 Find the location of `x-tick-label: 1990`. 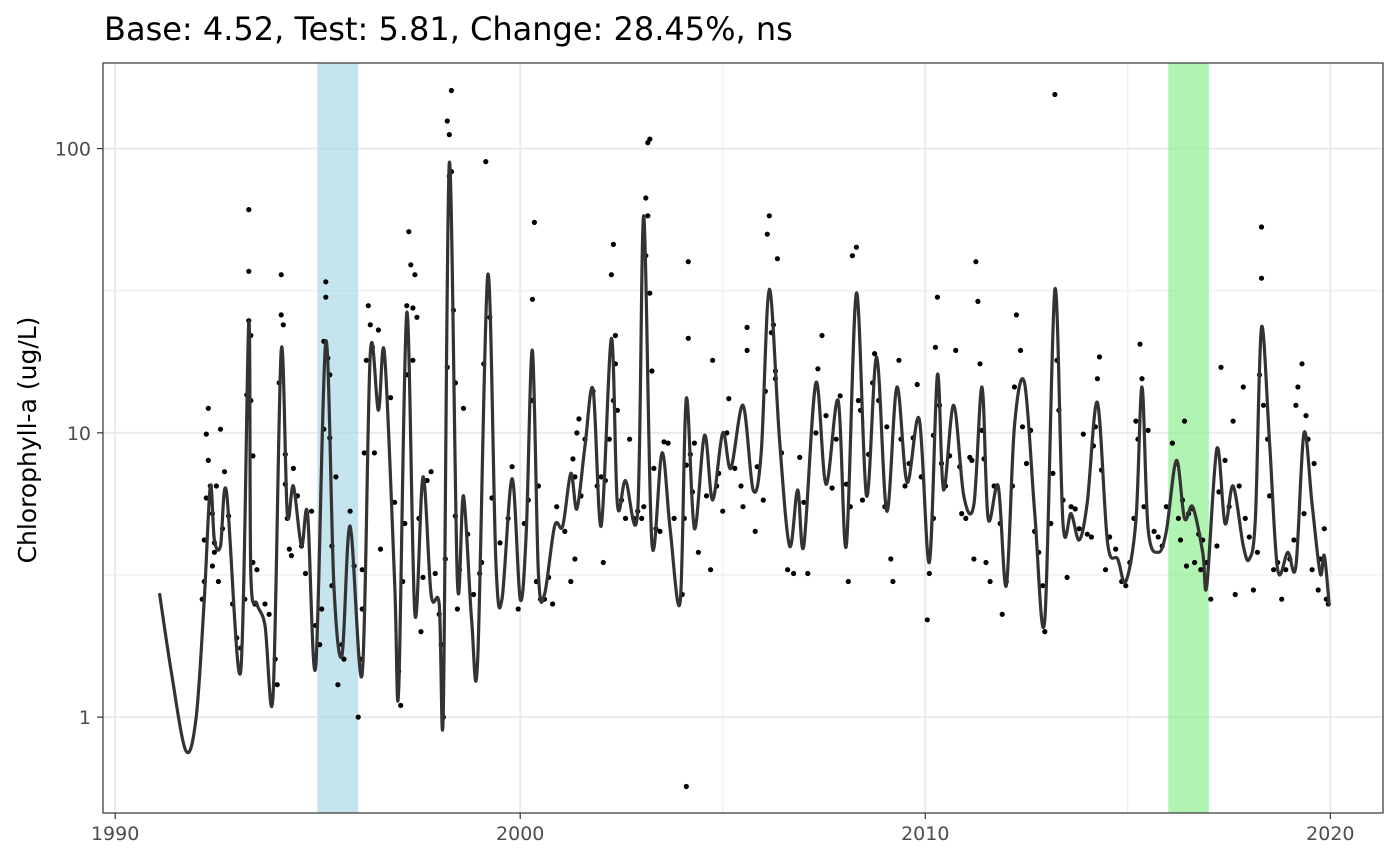

x-tick-label: 1990 is located at coordinates (115, 834).